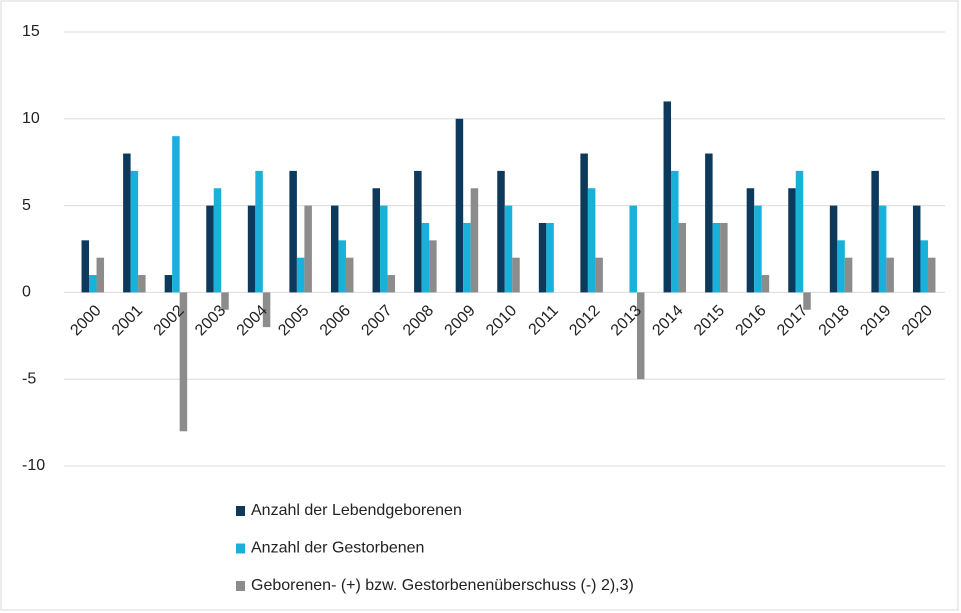  What do you see at coordinates (31, 118) in the screenshot?
I see `y-tick-label: 10` at bounding box center [31, 118].